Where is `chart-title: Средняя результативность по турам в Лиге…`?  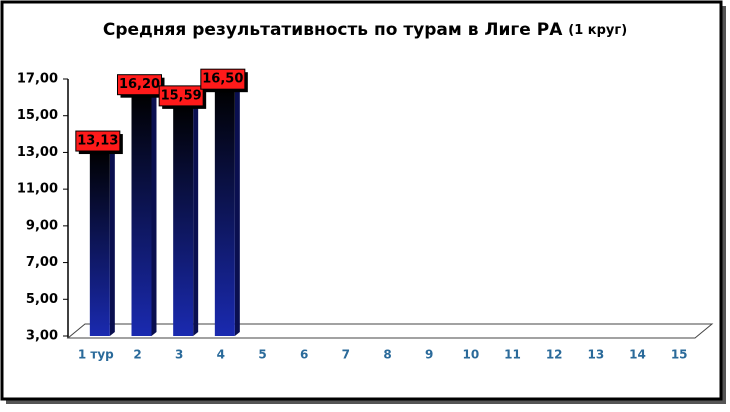 chart-title: Средняя результативность по турам в Лиге… is located at coordinates (365, 30).